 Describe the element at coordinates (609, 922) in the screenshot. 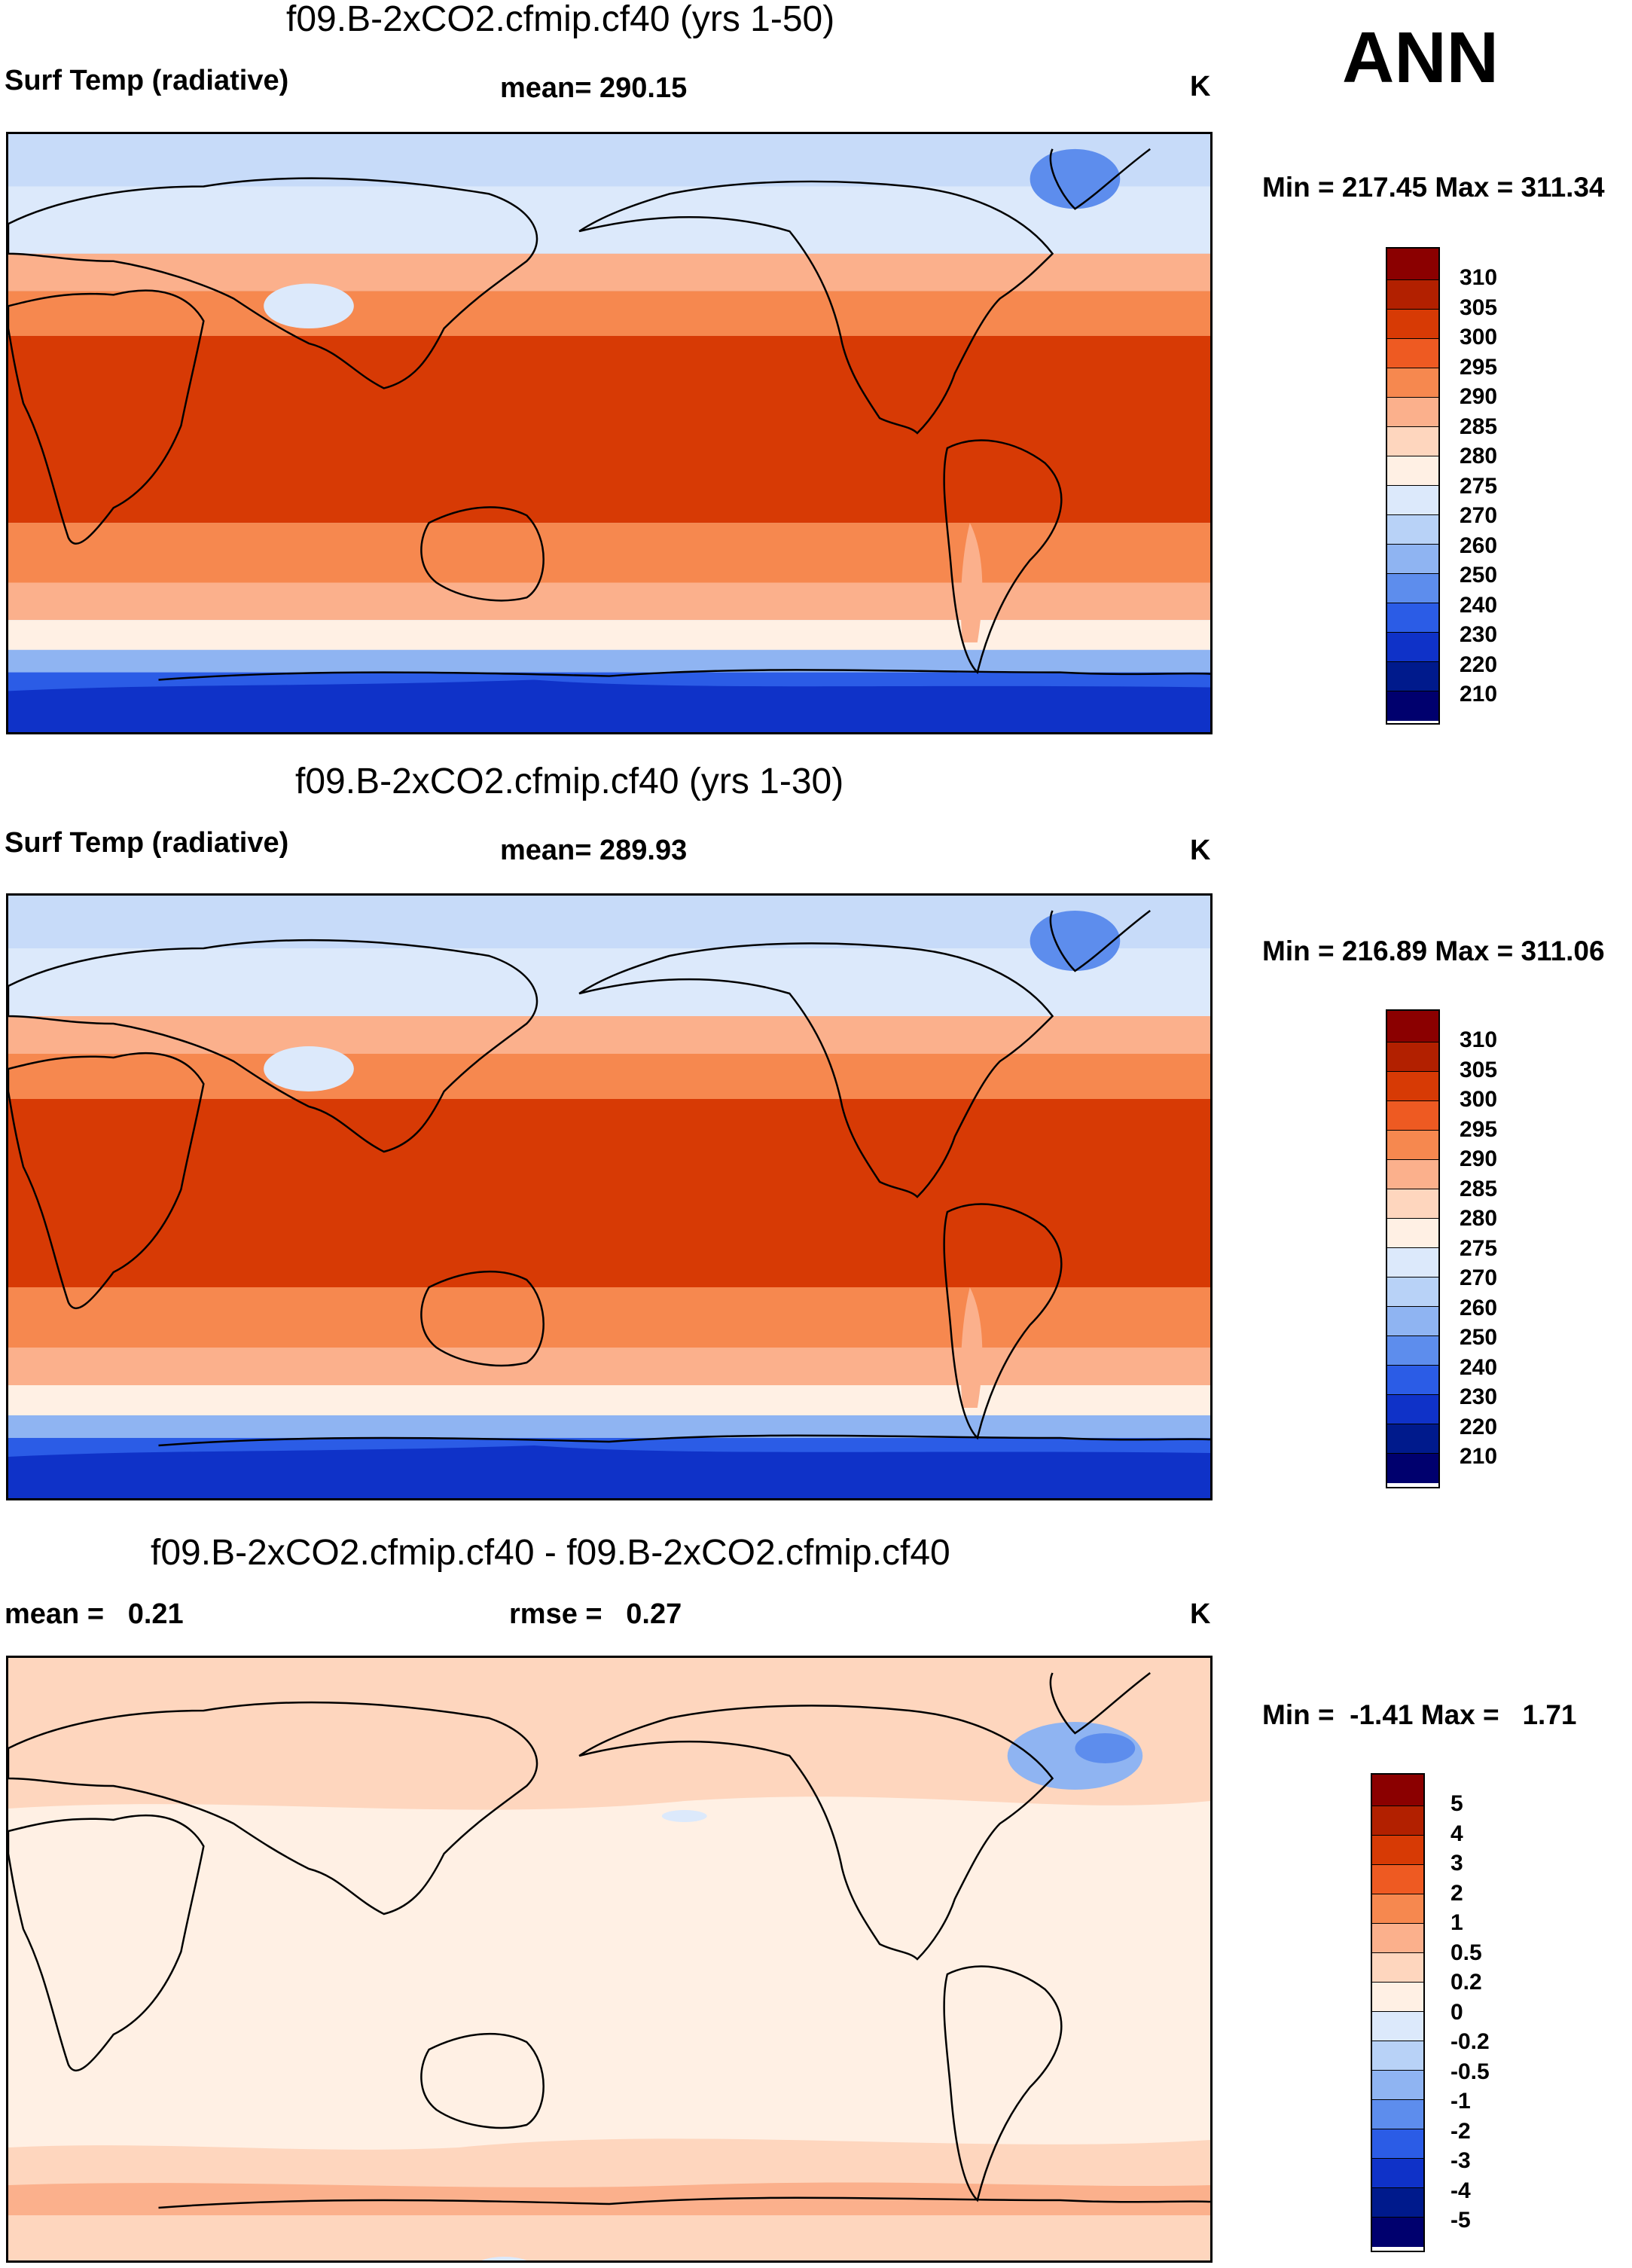

I see `arctic-band` at that location.